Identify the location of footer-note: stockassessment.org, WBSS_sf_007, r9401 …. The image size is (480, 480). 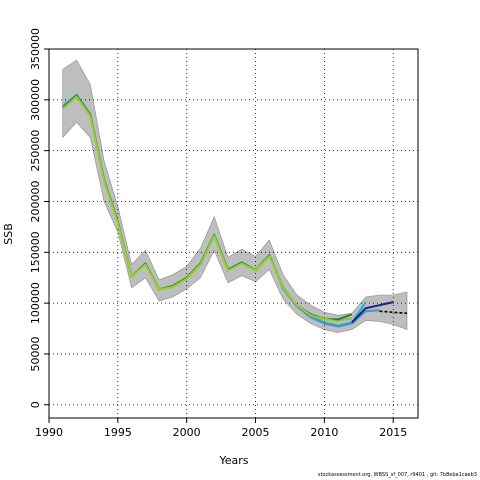
(397, 475).